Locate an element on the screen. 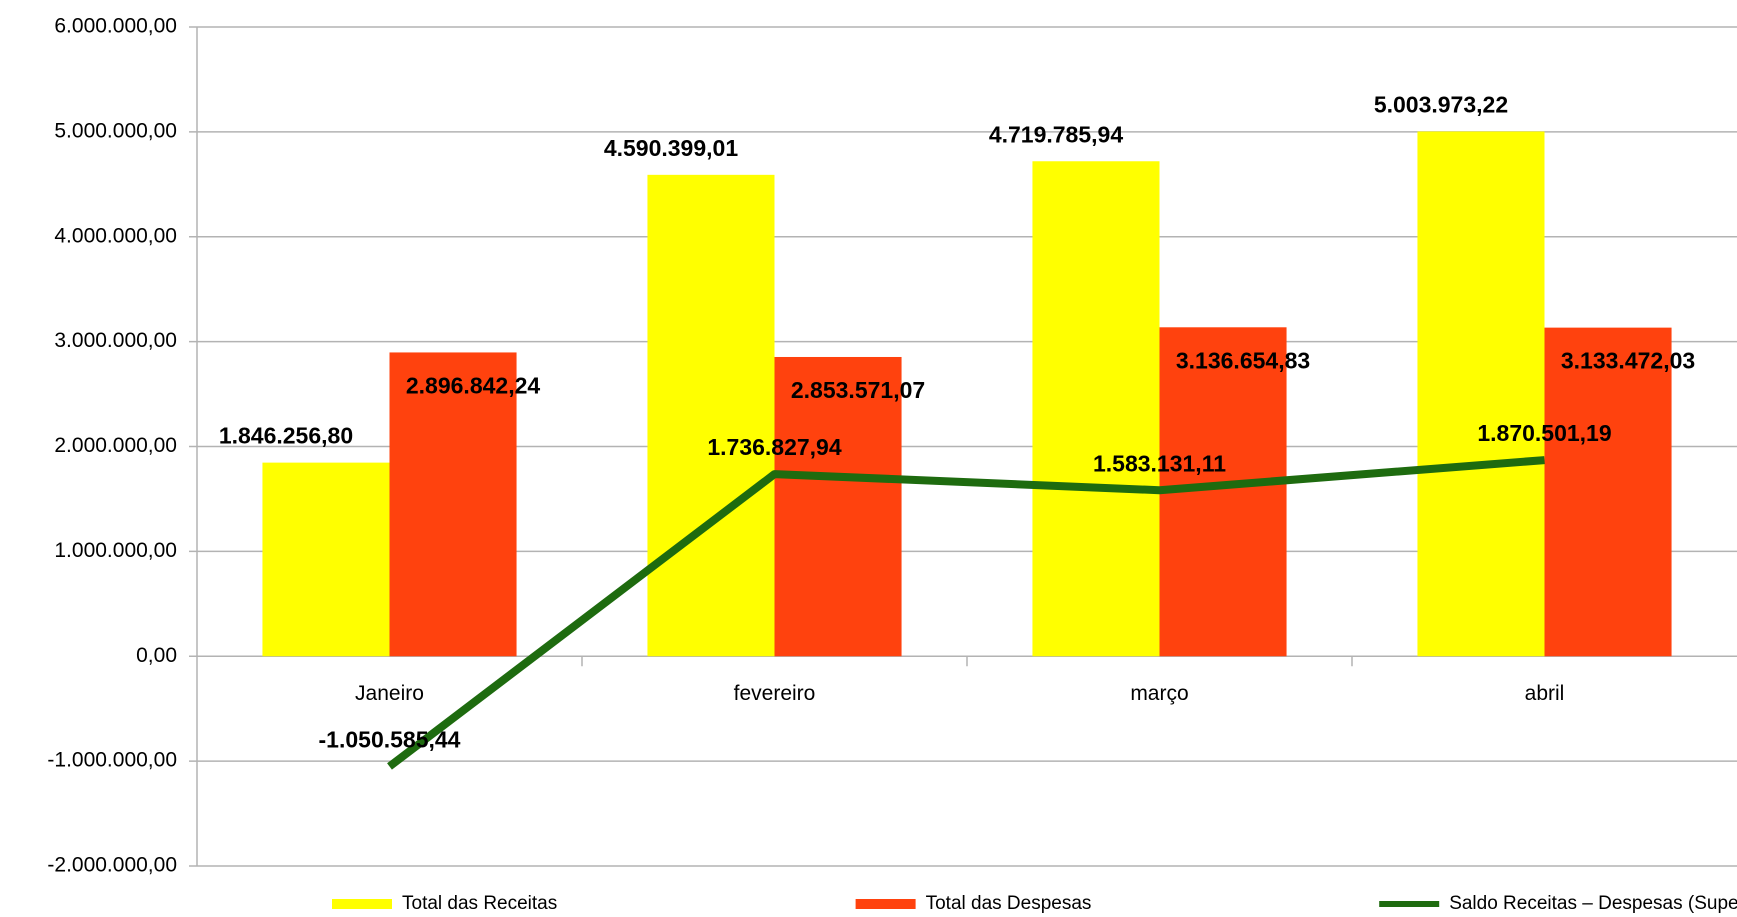 Image resolution: width=1737 pixels, height=917 pixels. y-tick-label: 0,00 is located at coordinates (156, 655).